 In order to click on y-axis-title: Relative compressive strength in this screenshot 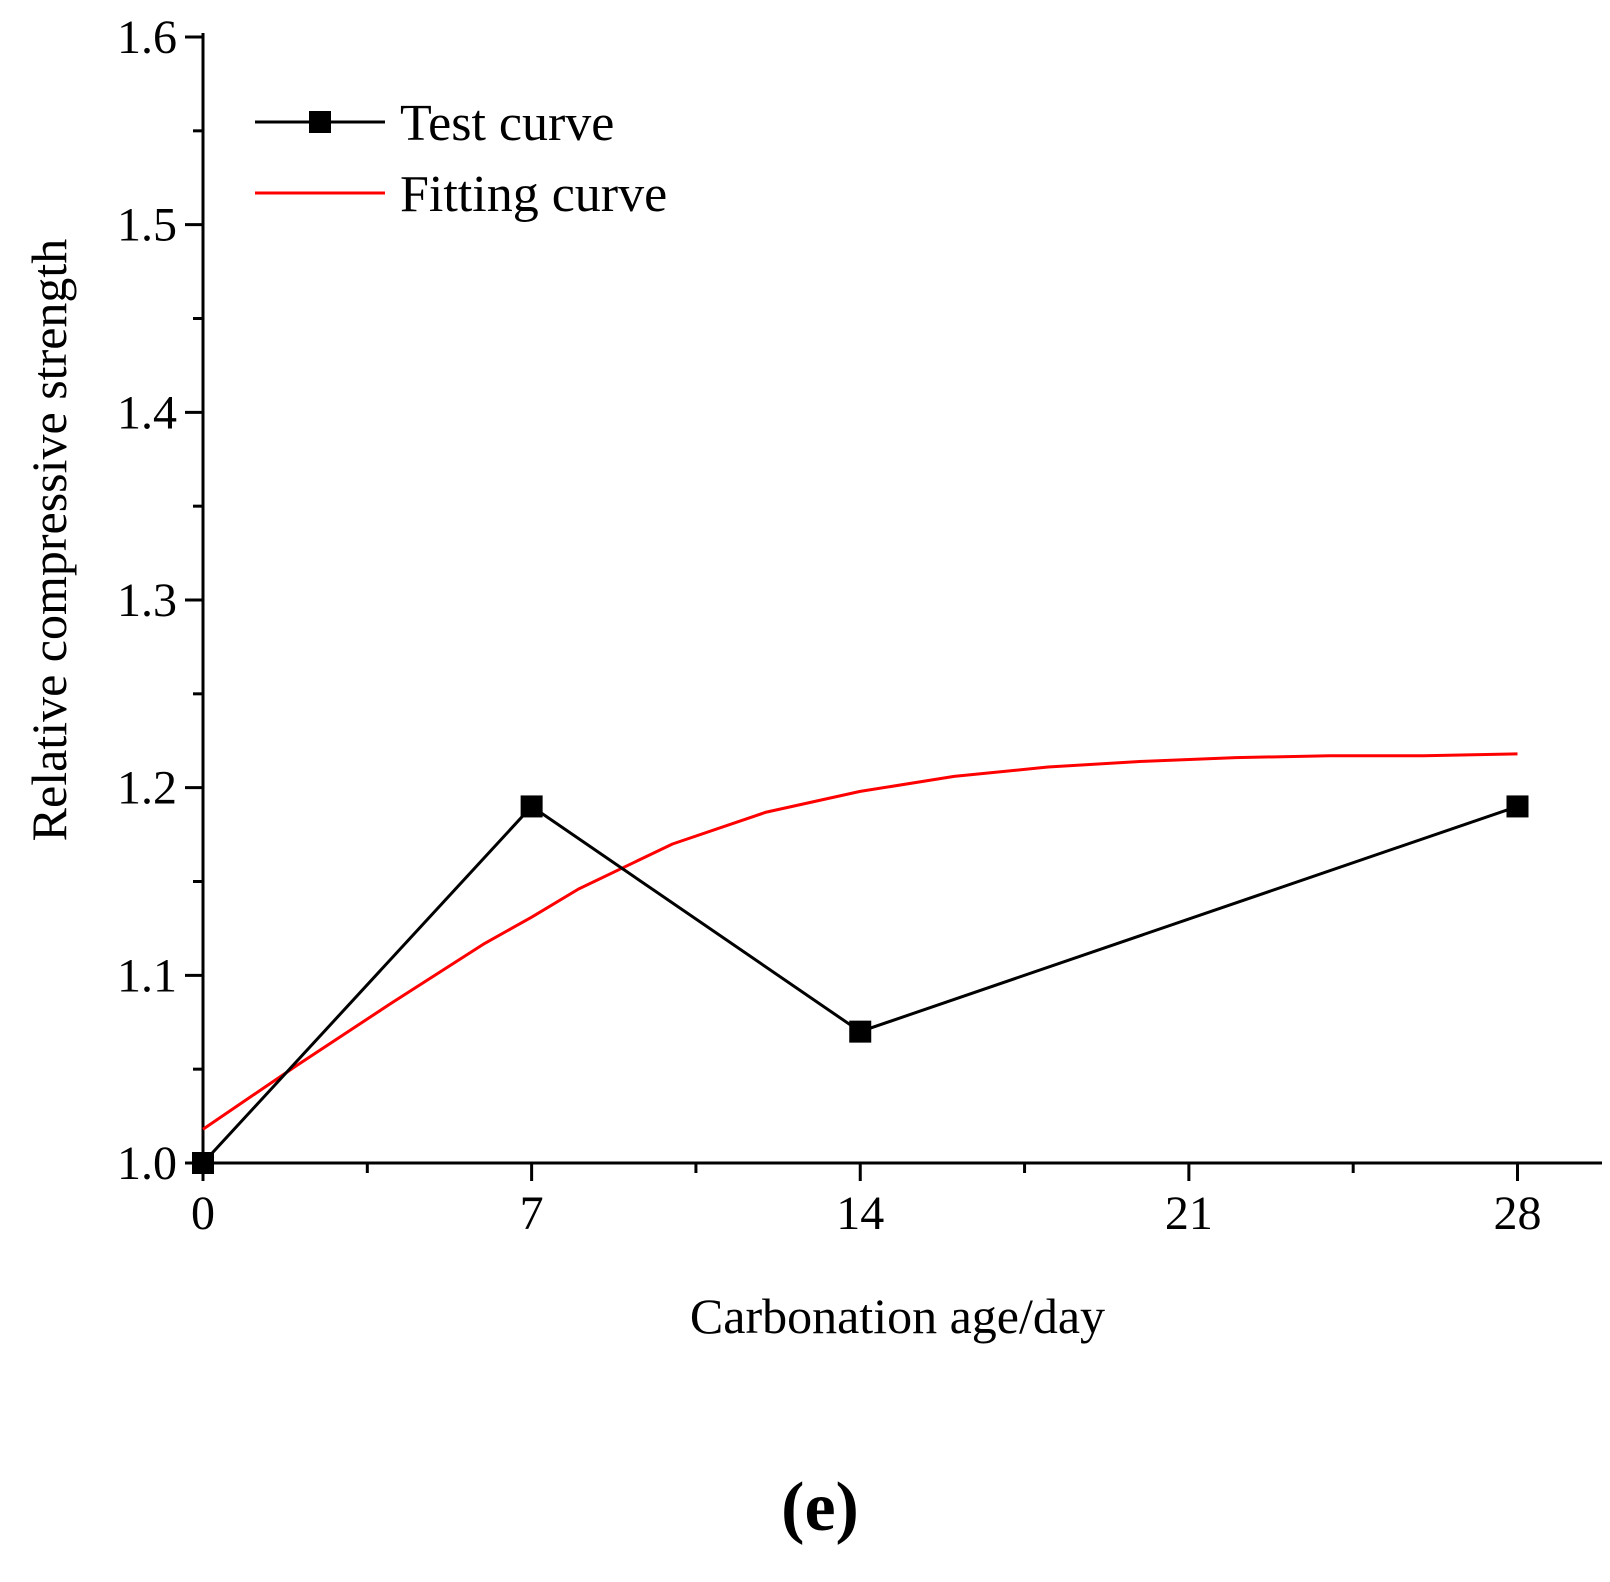, I will do `click(49, 540)`.